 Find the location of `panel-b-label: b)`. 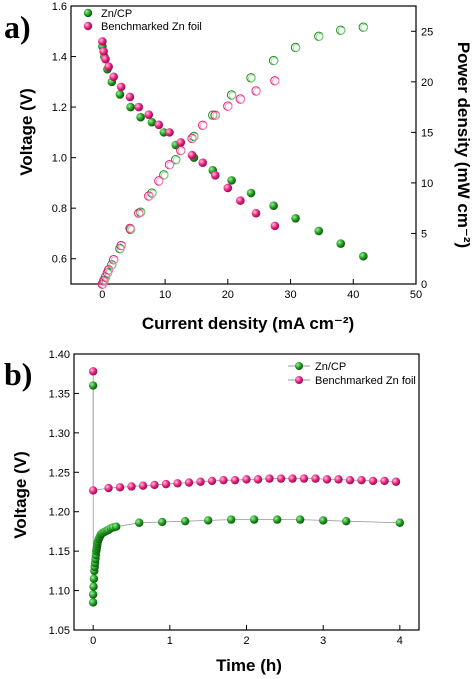

panel-b-label: b) is located at coordinates (18, 374).